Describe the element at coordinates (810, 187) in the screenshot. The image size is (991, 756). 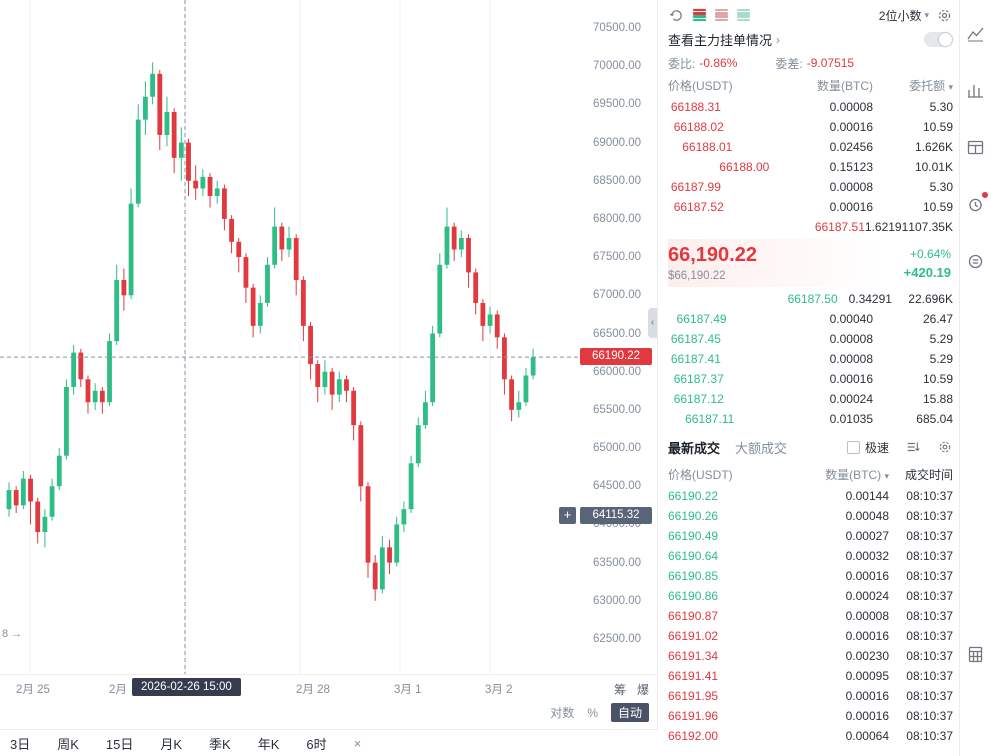
I see `ask-row: 66187.99 0.00008 5.30` at that location.